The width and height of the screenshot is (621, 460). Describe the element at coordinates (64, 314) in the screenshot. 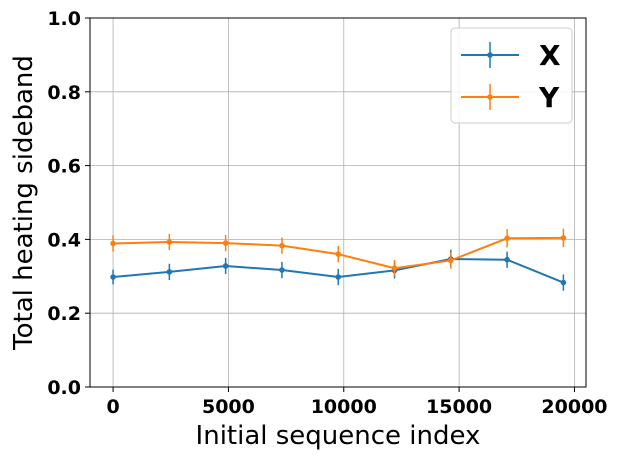

I see `y-tick-label: 0.2` at that location.